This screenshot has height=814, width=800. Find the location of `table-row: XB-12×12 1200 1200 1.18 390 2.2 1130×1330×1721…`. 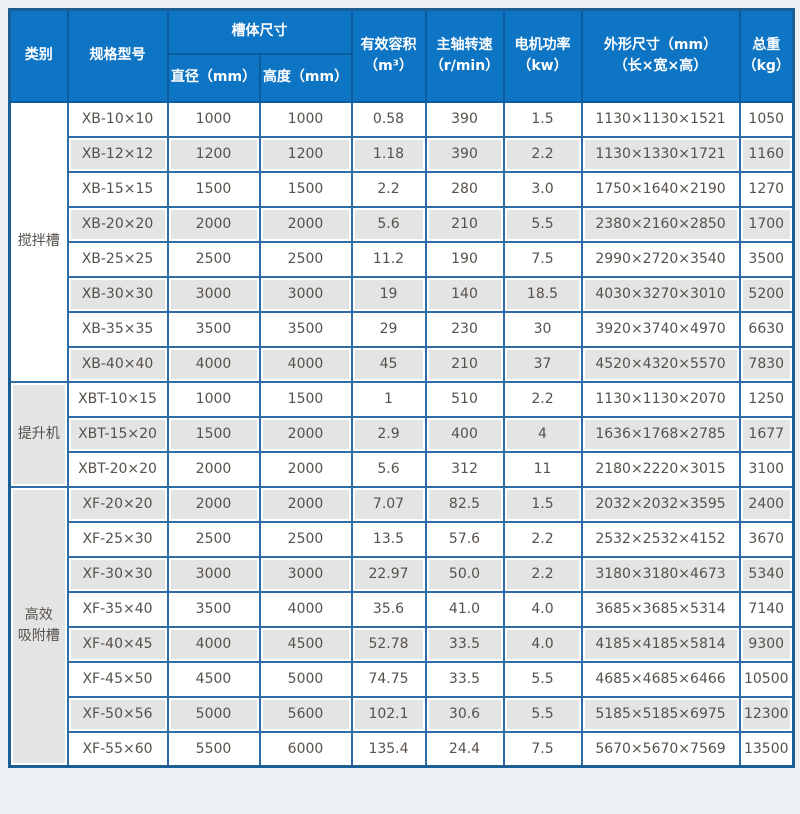

table-row: XB-12×12 1200 1200 1.18 390 2.2 1130×1330×1721… is located at coordinates (402, 154).